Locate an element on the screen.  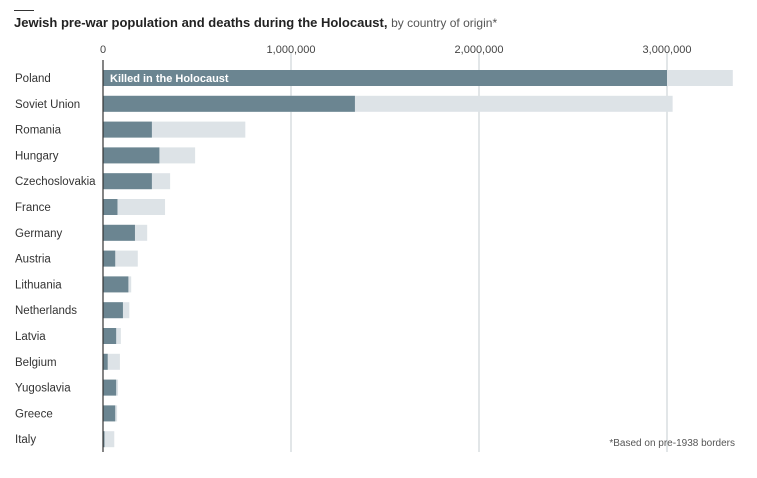
category-label-yugoslavia: Yugoslavia is located at coordinates (43, 389).